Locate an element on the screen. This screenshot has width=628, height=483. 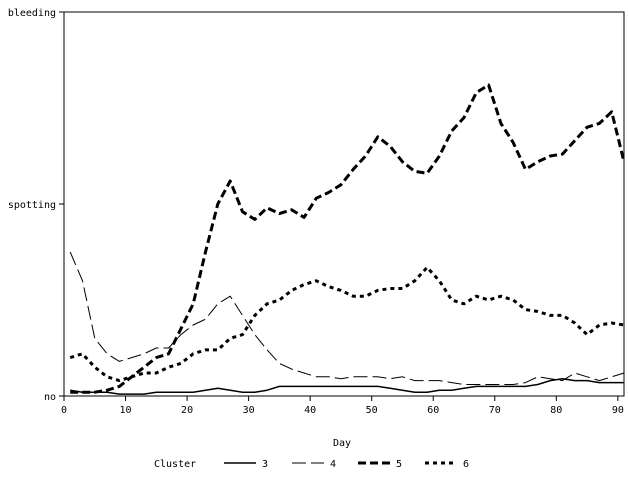
y-tick-label: bleeding is located at coordinates (32, 13).